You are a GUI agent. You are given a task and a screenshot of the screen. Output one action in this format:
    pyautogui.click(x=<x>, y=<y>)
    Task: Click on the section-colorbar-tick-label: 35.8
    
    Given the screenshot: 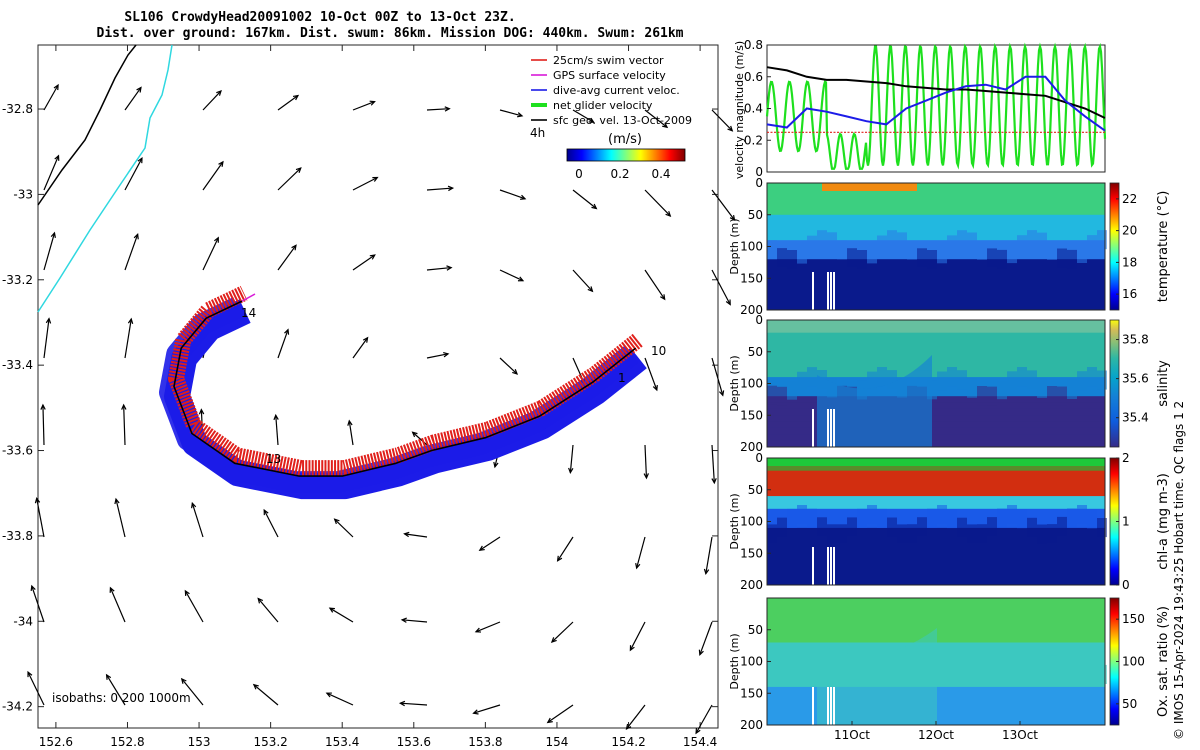 What is the action you would take?
    pyautogui.click(x=1135, y=340)
    